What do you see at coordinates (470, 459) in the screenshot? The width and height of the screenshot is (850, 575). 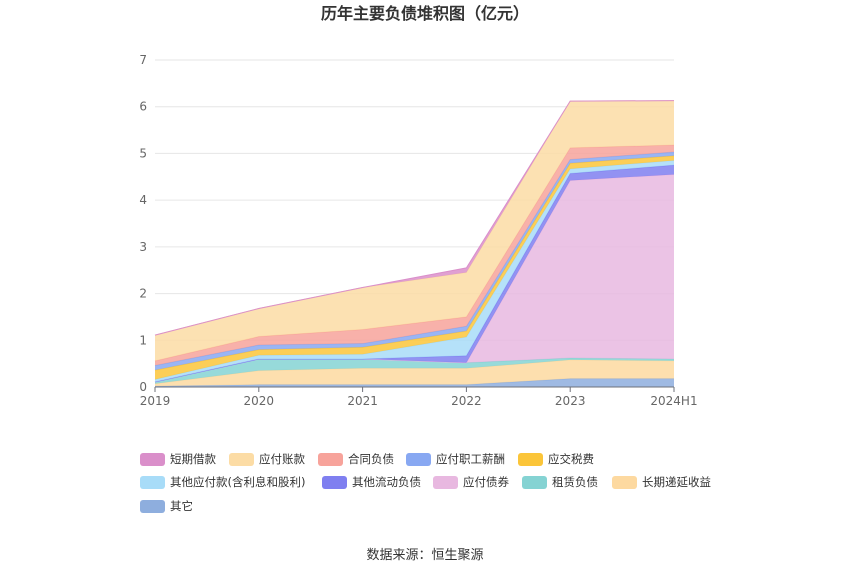 I see `legend-label: 应付职工薪酬` at bounding box center [470, 459].